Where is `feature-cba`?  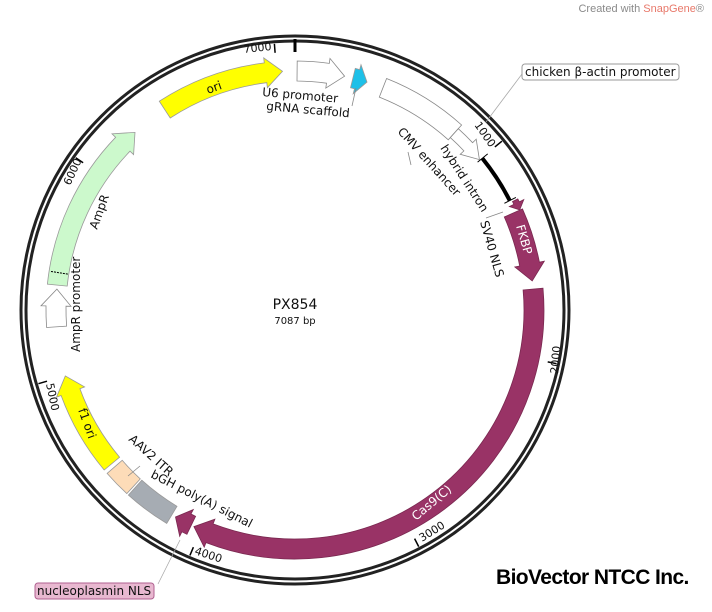
feature-cba is located at coordinates (464, 144).